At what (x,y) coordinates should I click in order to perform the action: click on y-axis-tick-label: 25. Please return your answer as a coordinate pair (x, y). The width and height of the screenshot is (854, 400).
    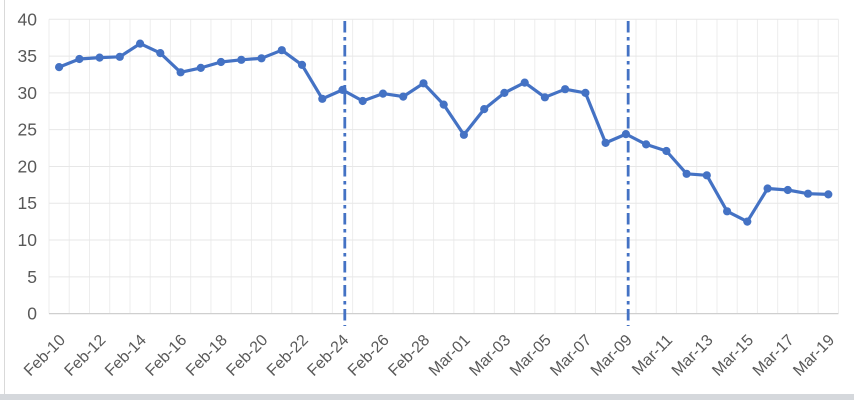
    Looking at the image, I should click on (27, 130).